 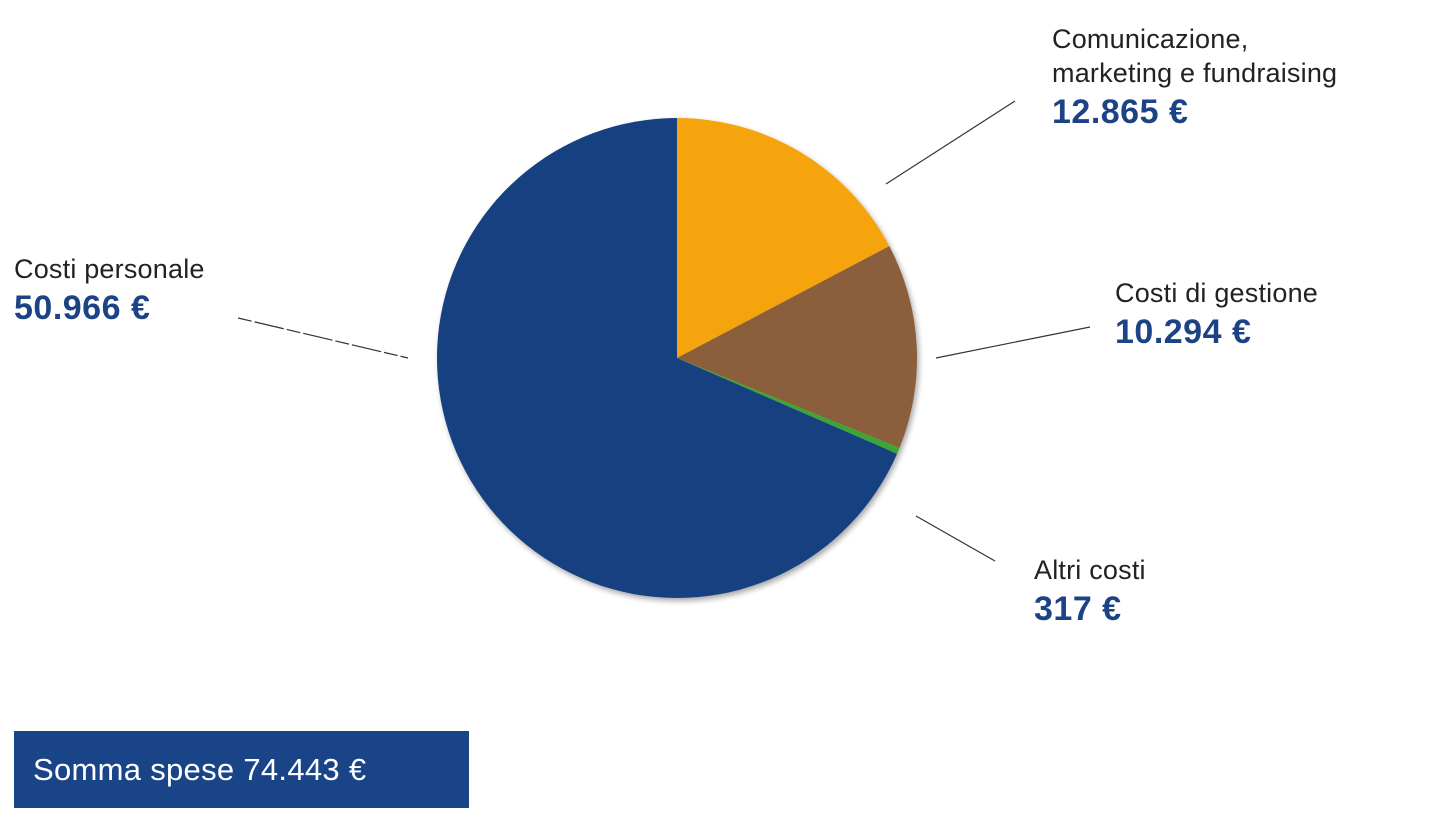 I want to click on slice-name: Costi di gestione, so click(x=1217, y=293).